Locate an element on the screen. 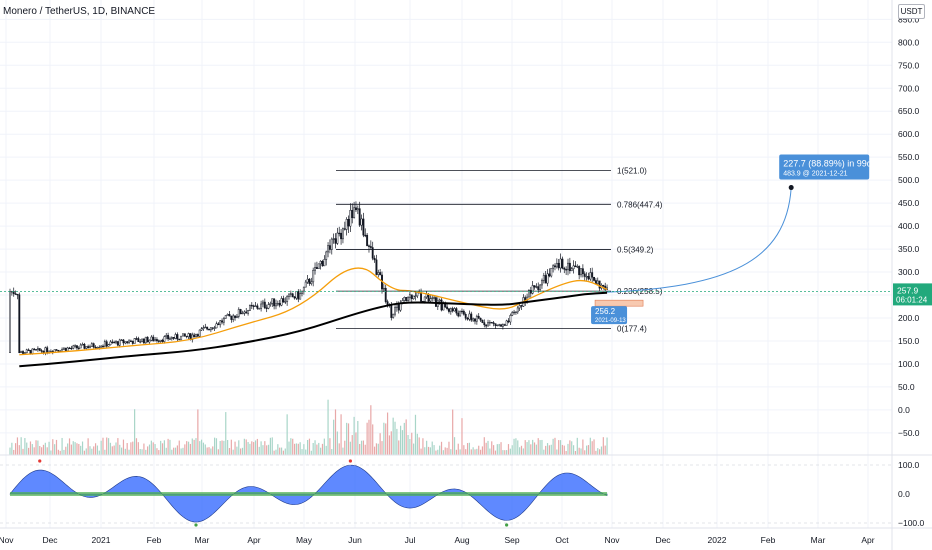  oscillator-pane is located at coordinates (446, 493).